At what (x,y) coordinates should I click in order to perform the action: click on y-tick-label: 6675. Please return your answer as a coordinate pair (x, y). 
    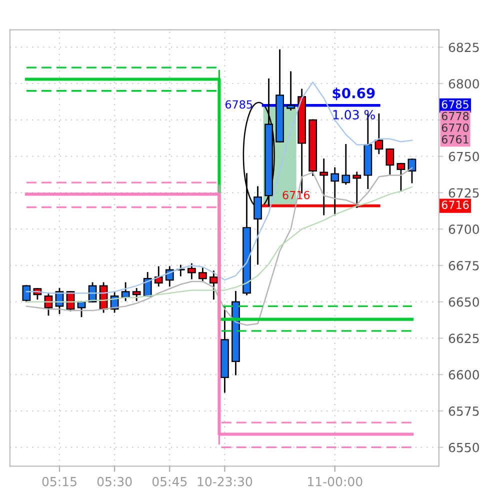
    Looking at the image, I should click on (463, 265).